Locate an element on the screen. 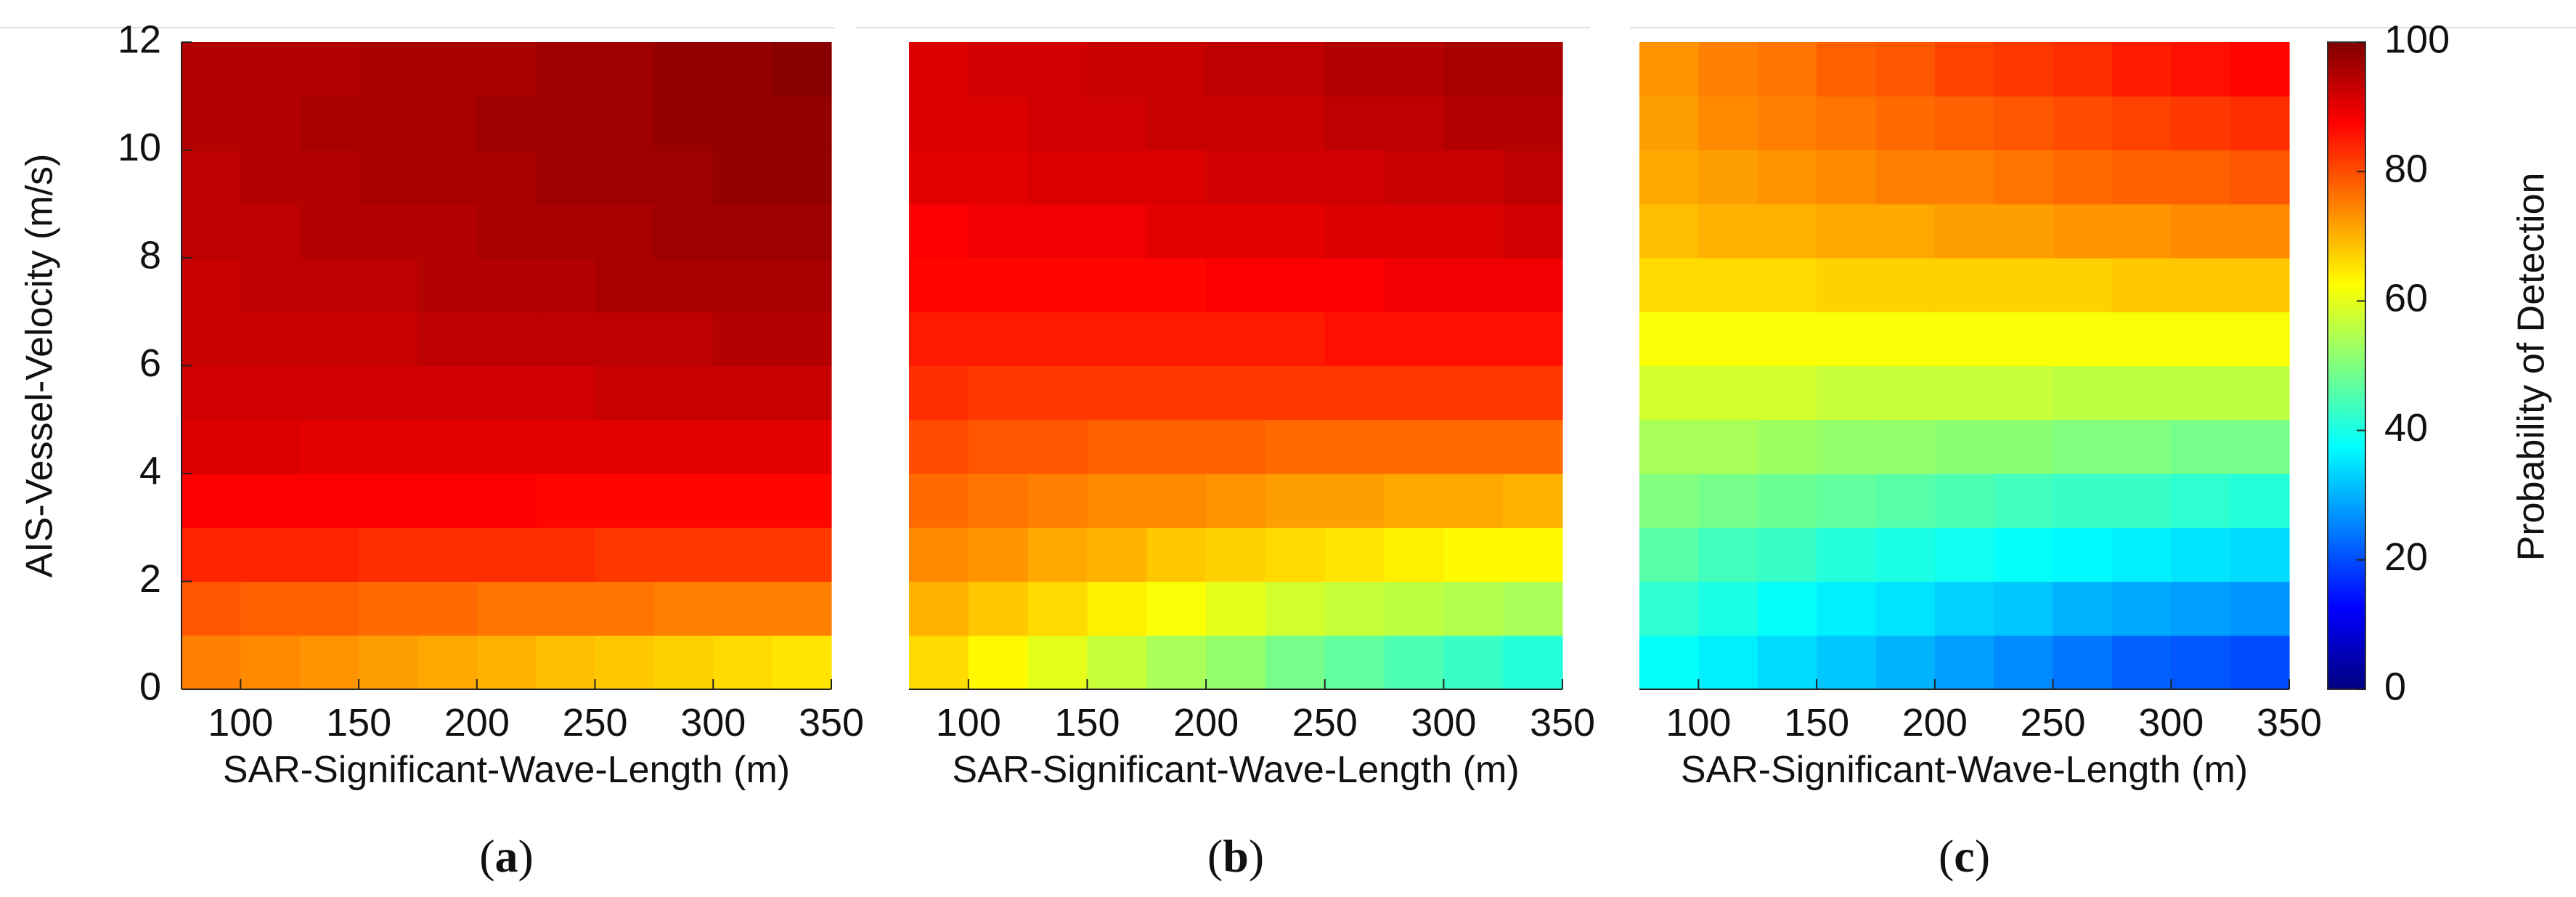 This screenshot has height=897, width=2576. y-tick-label: 12 is located at coordinates (139, 39).